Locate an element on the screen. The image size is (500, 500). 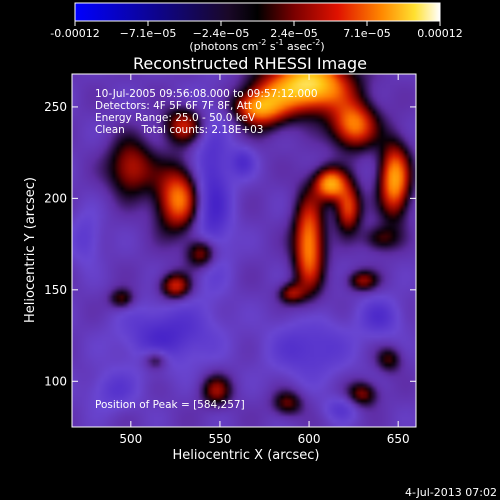
chart-title: Reconstructed RHESSI Image is located at coordinates (250, 63).